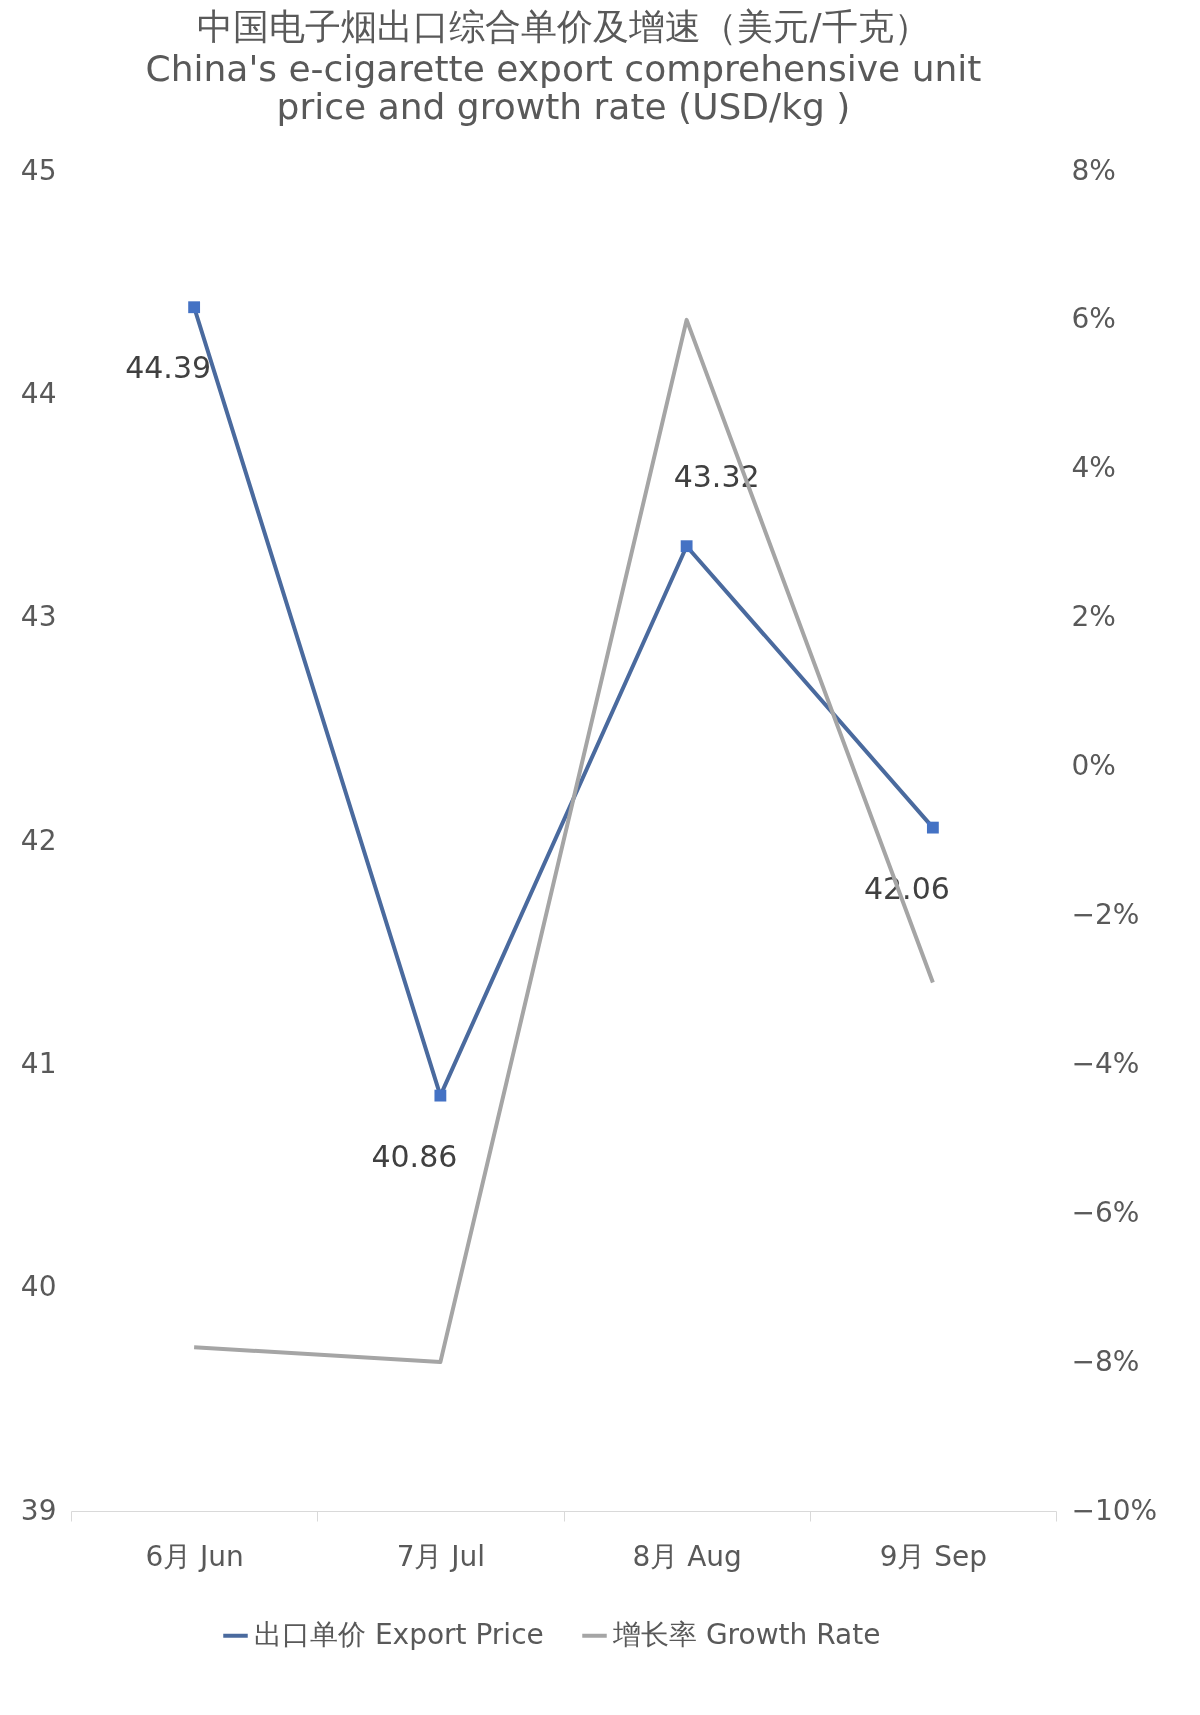  I want to click on y2-tick-label: 4%, so click(1093, 468).